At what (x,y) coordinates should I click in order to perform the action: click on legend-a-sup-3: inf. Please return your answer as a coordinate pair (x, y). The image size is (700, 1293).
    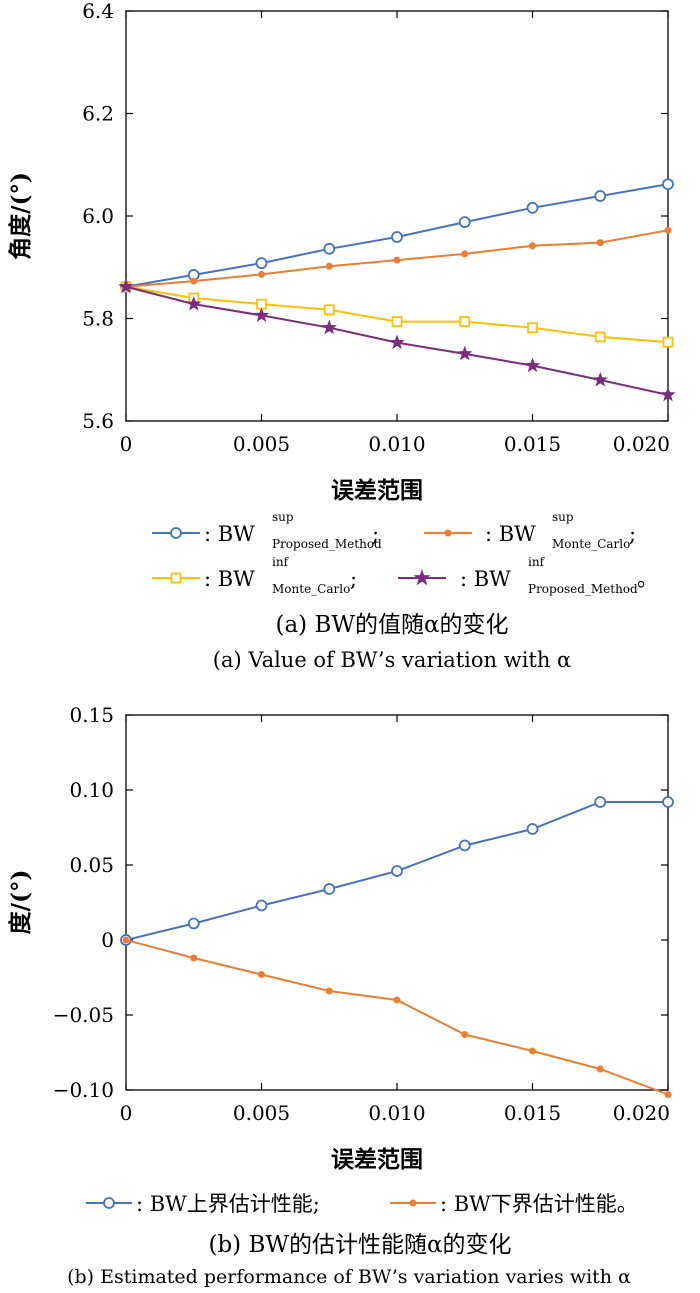
    Looking at the image, I should click on (281, 562).